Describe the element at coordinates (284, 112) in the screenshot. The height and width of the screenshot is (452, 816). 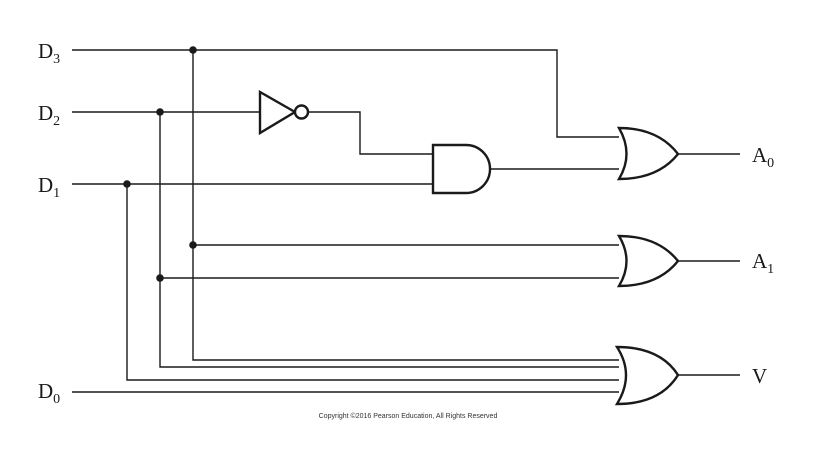
I see `not-gate` at that location.